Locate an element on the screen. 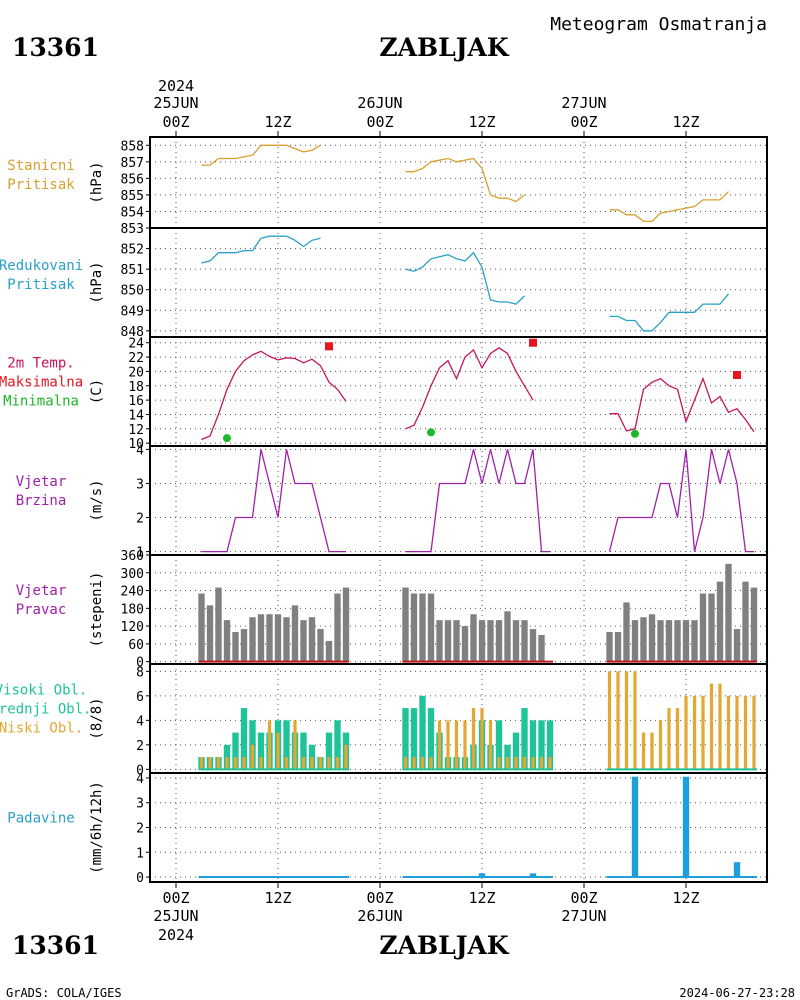 This screenshot has width=800, height=1000. panel-label-temperature: Minimalna is located at coordinates (41, 402).